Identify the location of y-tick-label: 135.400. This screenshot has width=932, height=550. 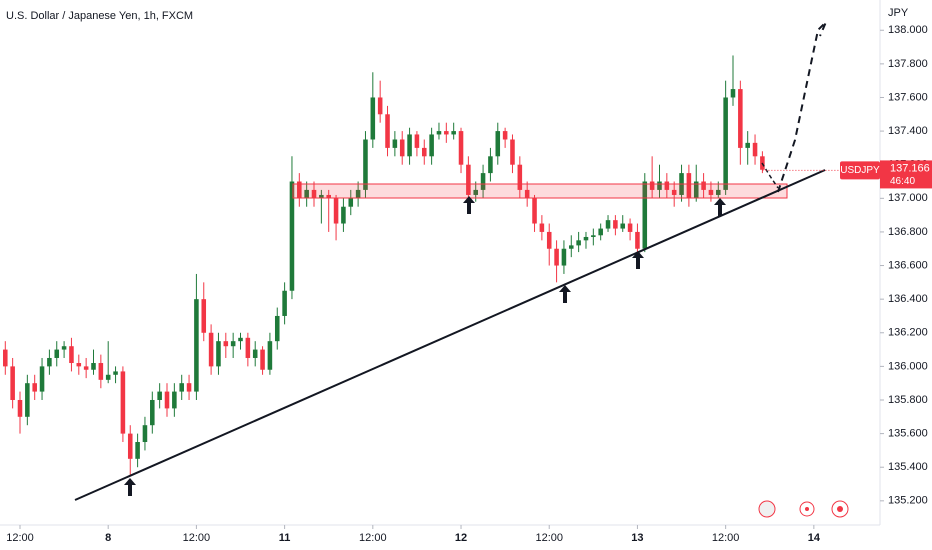
(908, 467).